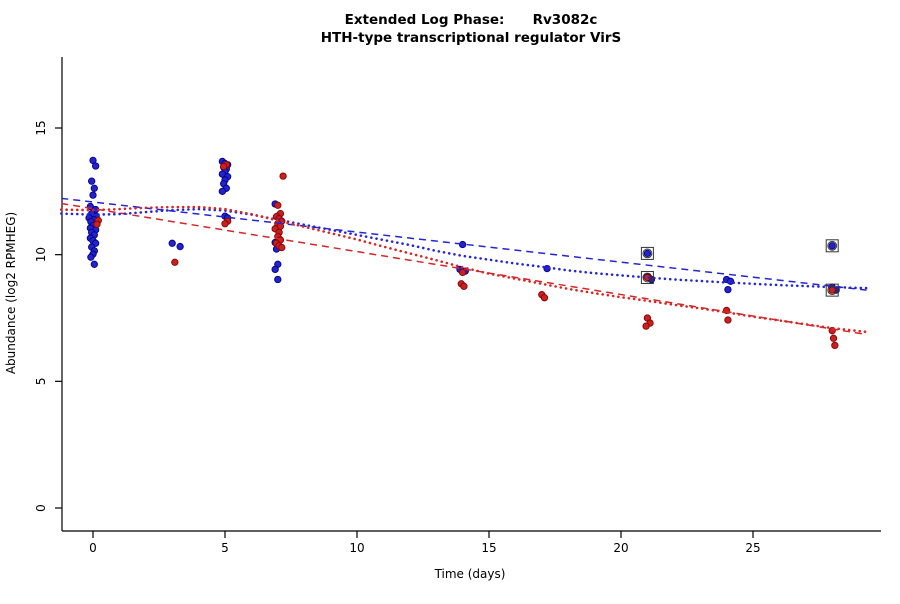  I want to click on x-tick-label: 0, so click(93, 548).